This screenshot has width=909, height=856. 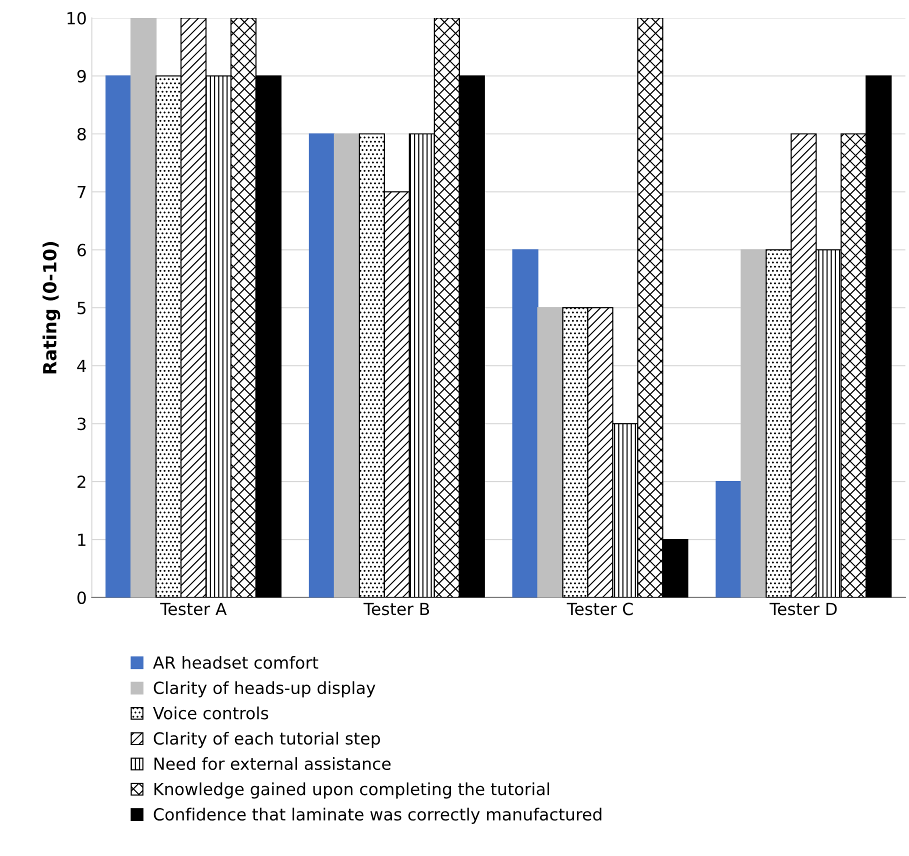 I want to click on x-tick-label: Tester C, so click(x=599, y=609).